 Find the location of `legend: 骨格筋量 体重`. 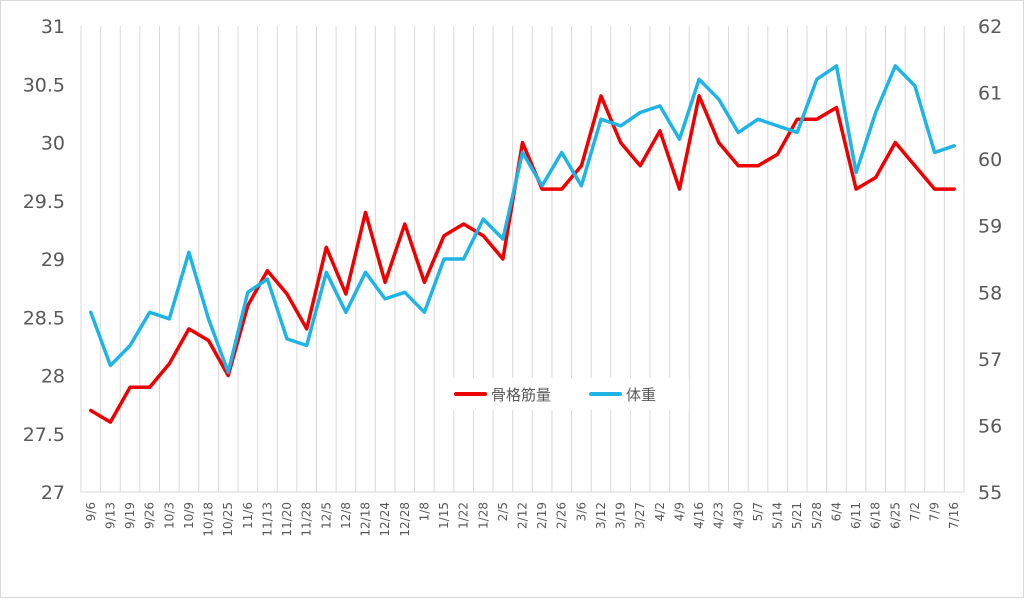

legend: 骨格筋量 体重 is located at coordinates (568, 394).